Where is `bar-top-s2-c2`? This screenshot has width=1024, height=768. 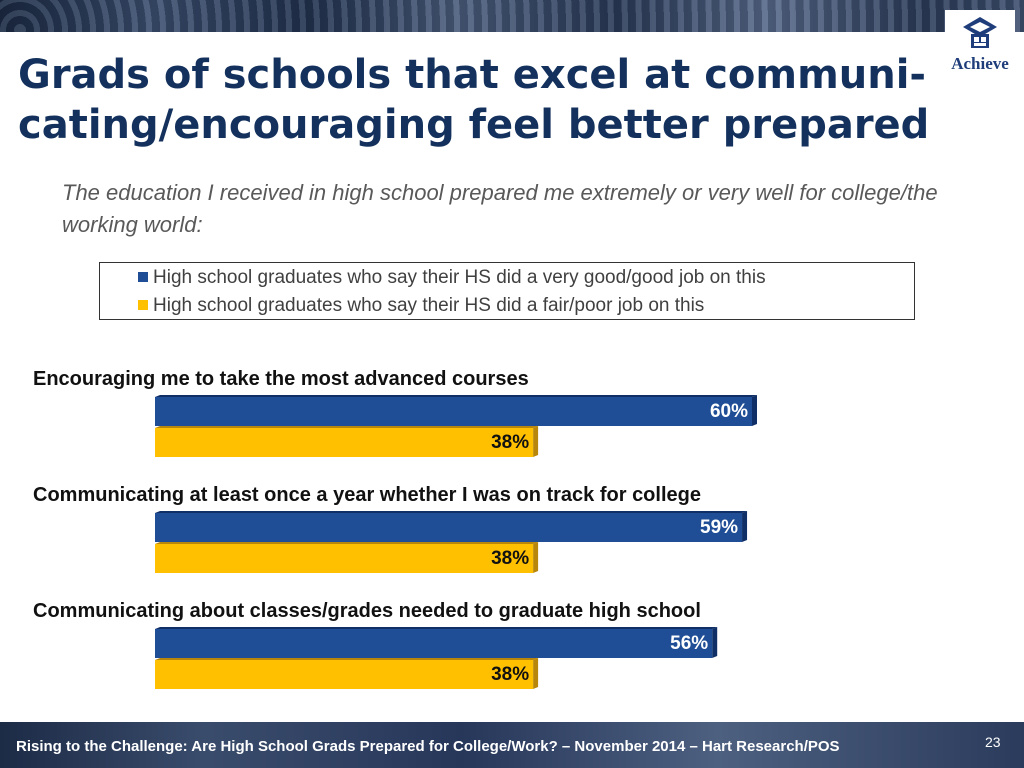 bar-top-s2-c2 is located at coordinates (347, 543).